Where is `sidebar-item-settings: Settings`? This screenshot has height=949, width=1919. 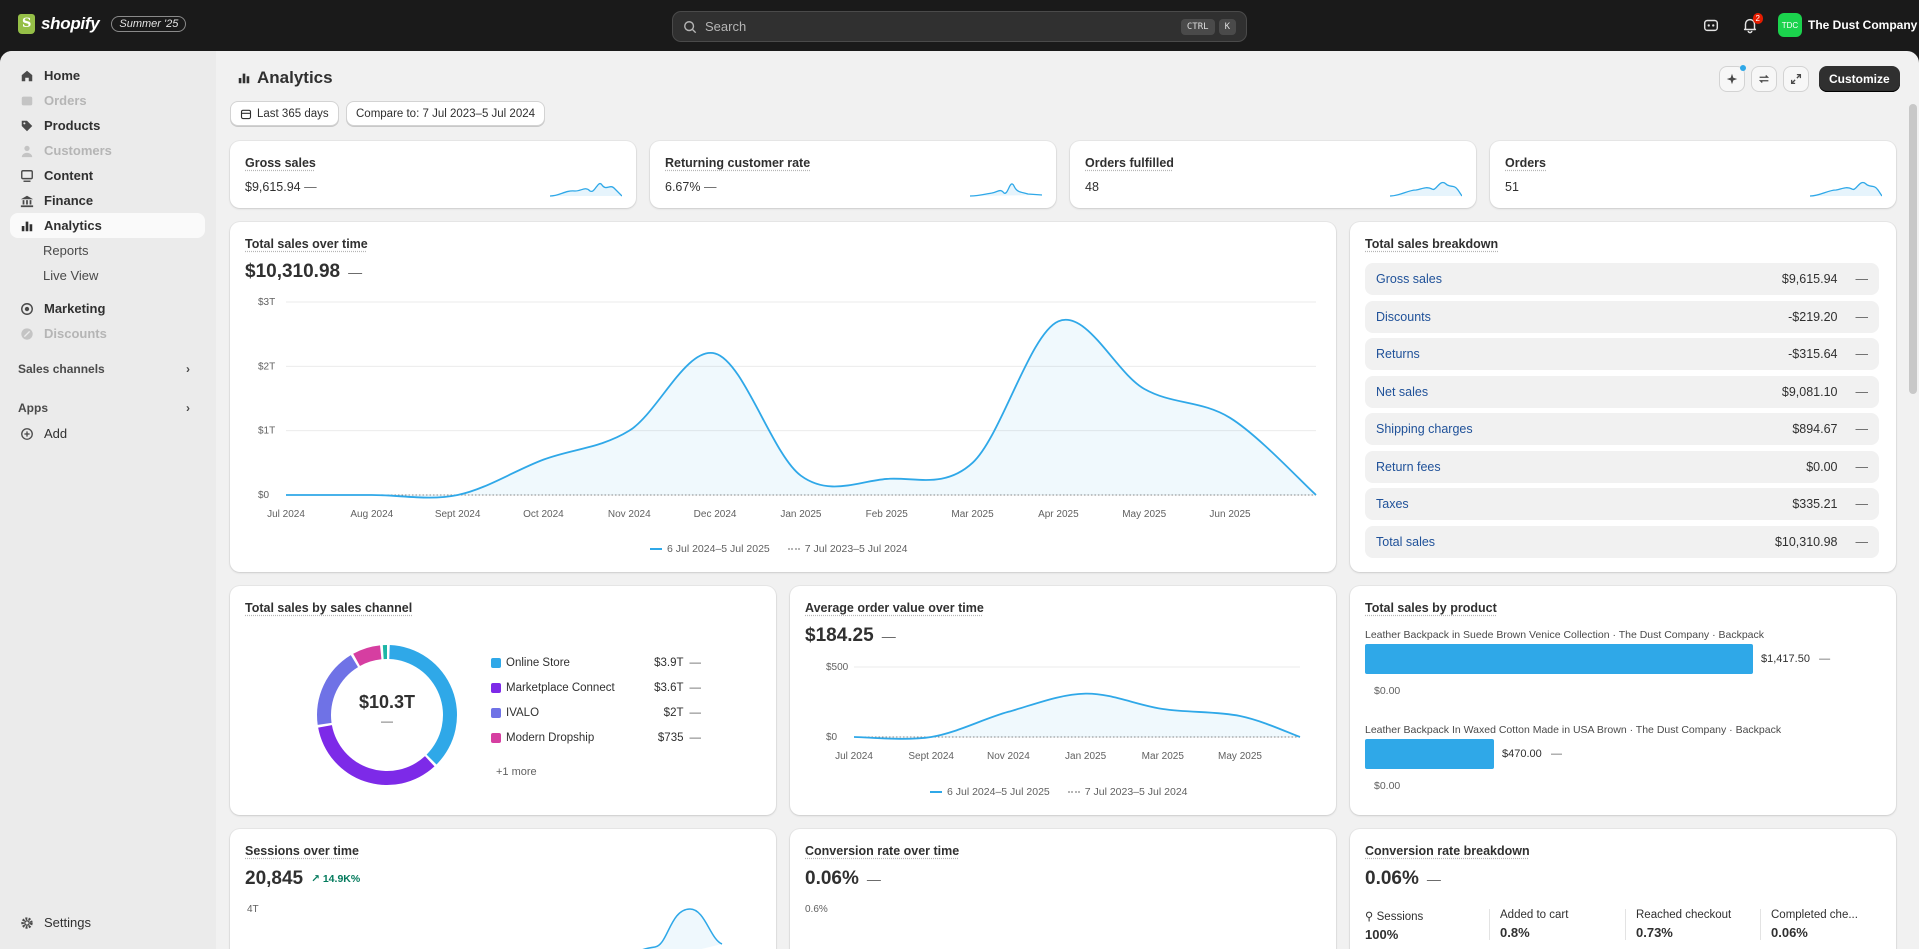 sidebar-item-settings: Settings is located at coordinates (107, 922).